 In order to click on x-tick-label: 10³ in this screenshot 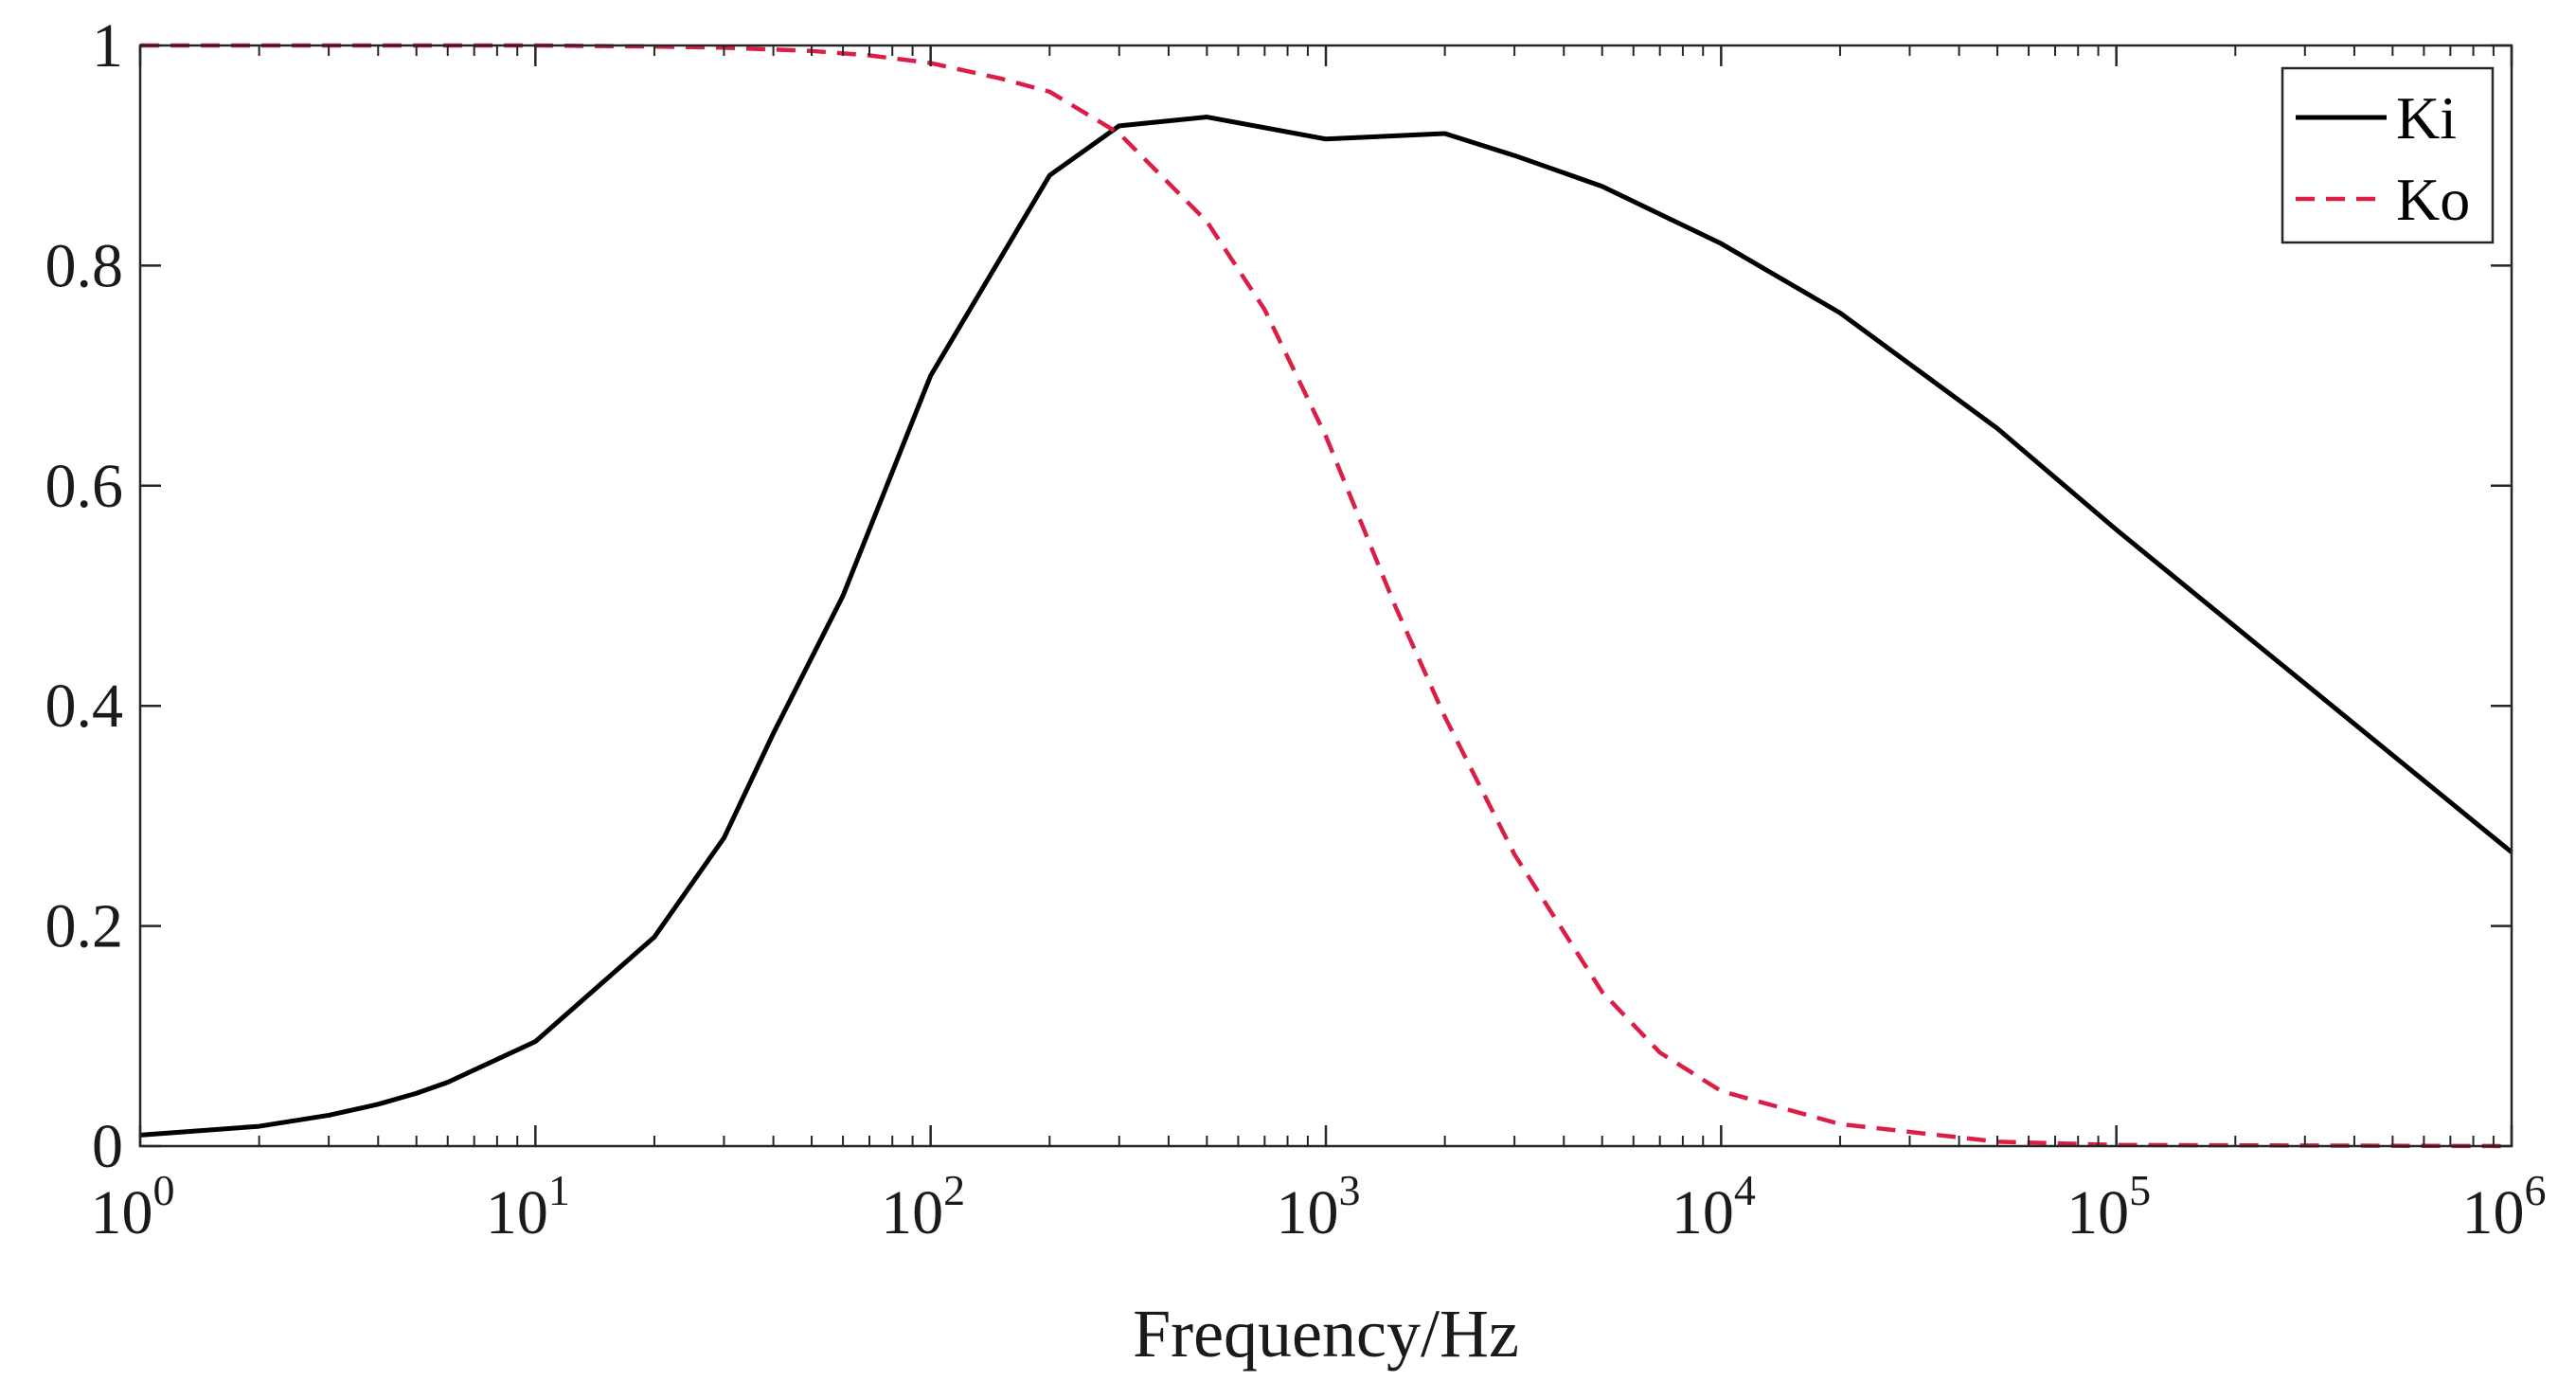, I will do `click(1319, 1207)`.